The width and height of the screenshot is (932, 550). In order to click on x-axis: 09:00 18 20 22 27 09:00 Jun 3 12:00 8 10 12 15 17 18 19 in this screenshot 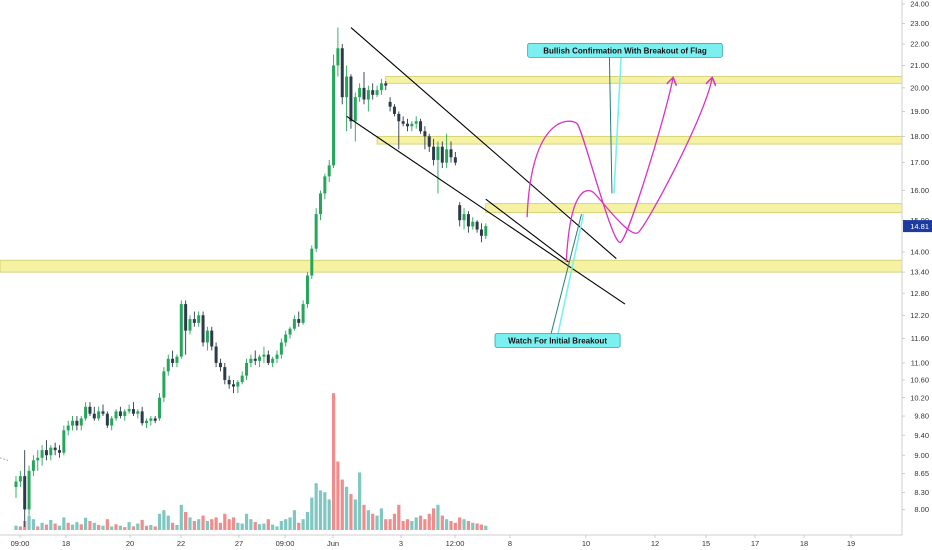, I will do `click(433, 541)`.